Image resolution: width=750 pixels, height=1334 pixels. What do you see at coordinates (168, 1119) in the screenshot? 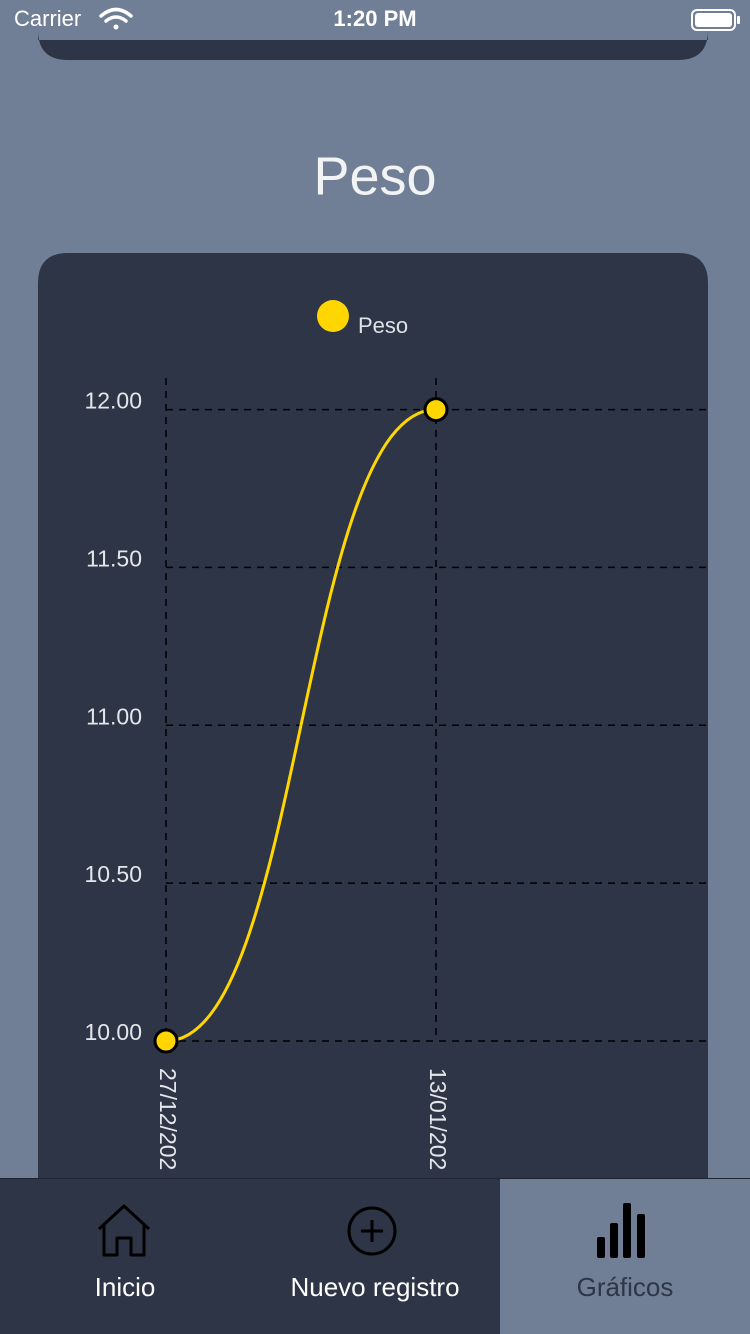
I see `x-tick-label: 27/12/202` at bounding box center [168, 1119].